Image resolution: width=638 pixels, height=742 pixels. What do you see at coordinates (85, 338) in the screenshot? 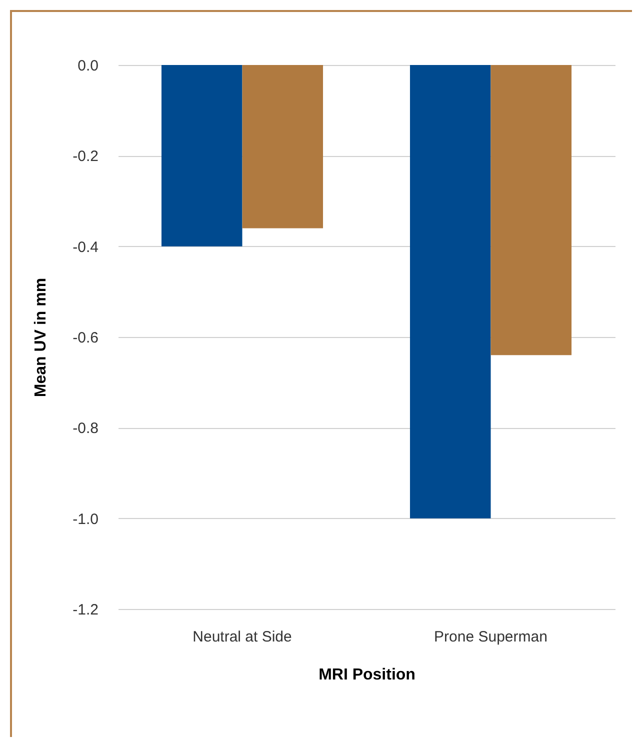
I see `y-tick-label: -0.6` at bounding box center [85, 338].